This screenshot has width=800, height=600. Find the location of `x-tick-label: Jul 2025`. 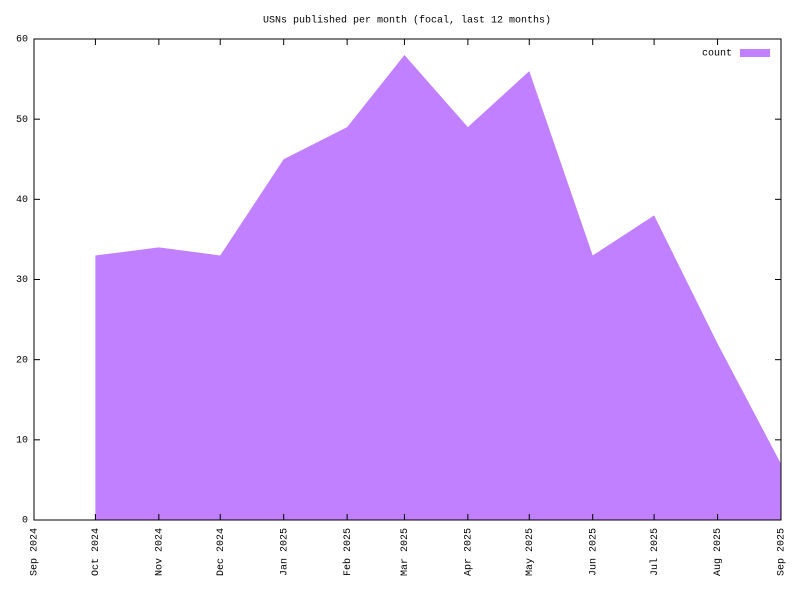

x-tick-label: Jul 2025 is located at coordinates (655, 552).